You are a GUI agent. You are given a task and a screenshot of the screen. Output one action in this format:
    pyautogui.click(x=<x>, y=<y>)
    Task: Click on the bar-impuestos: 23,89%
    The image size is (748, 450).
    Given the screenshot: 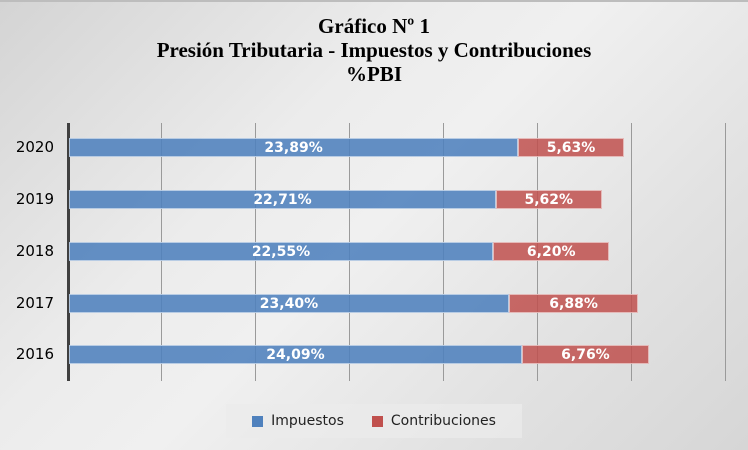 What is the action you would take?
    pyautogui.click(x=294, y=147)
    